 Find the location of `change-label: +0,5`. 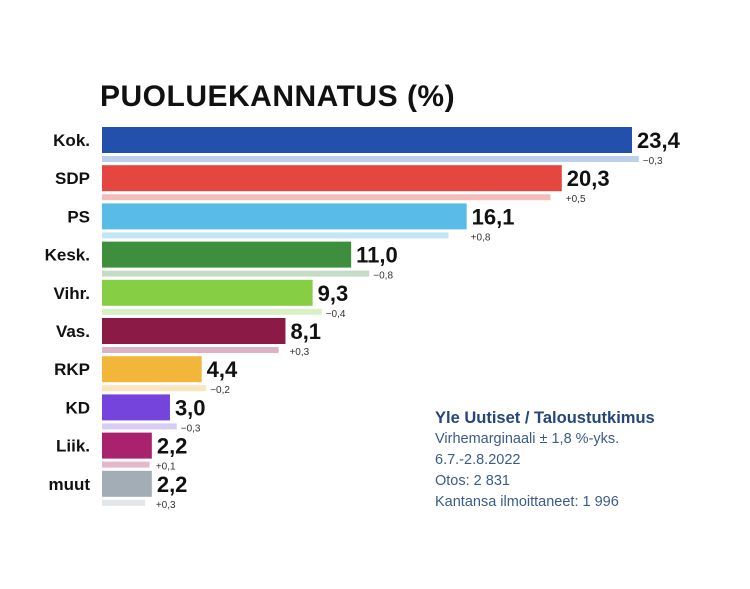

change-label: +0,5 is located at coordinates (576, 199).